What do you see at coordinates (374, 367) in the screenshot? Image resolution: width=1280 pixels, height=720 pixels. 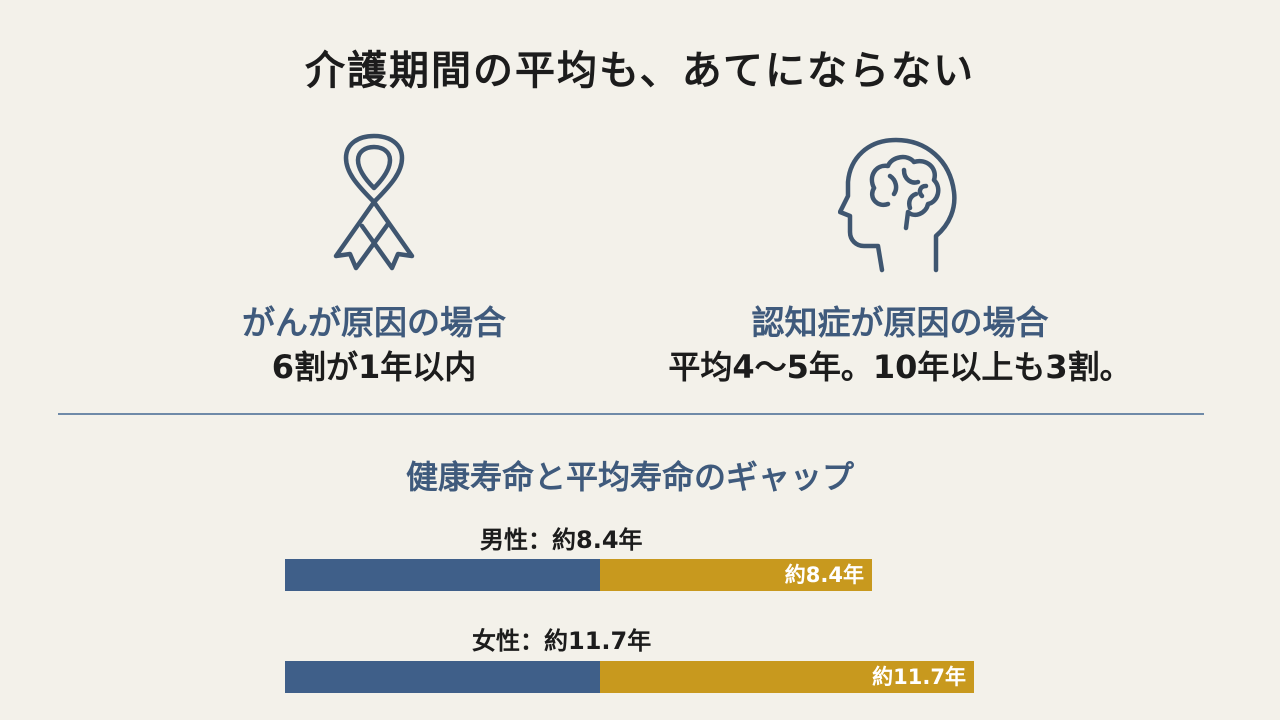 I see `cause-cancer-value: 6割が1年以内` at bounding box center [374, 367].